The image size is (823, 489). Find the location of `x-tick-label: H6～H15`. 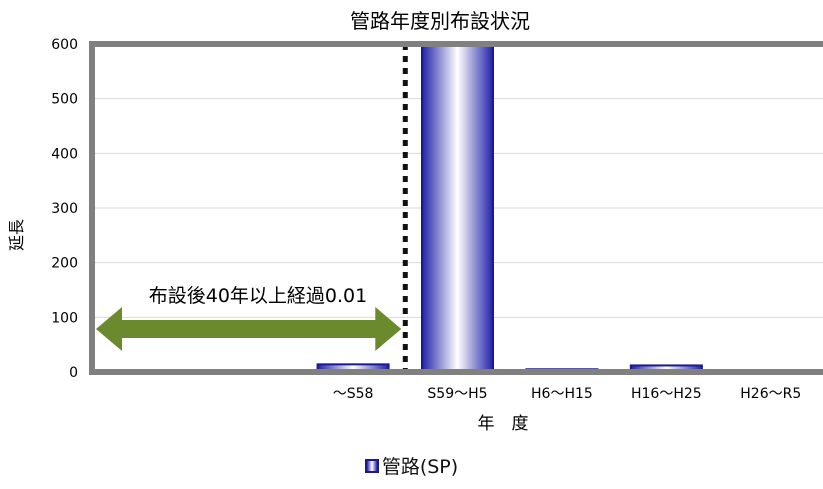

x-tick-label: H6～H15 is located at coordinates (562, 394).